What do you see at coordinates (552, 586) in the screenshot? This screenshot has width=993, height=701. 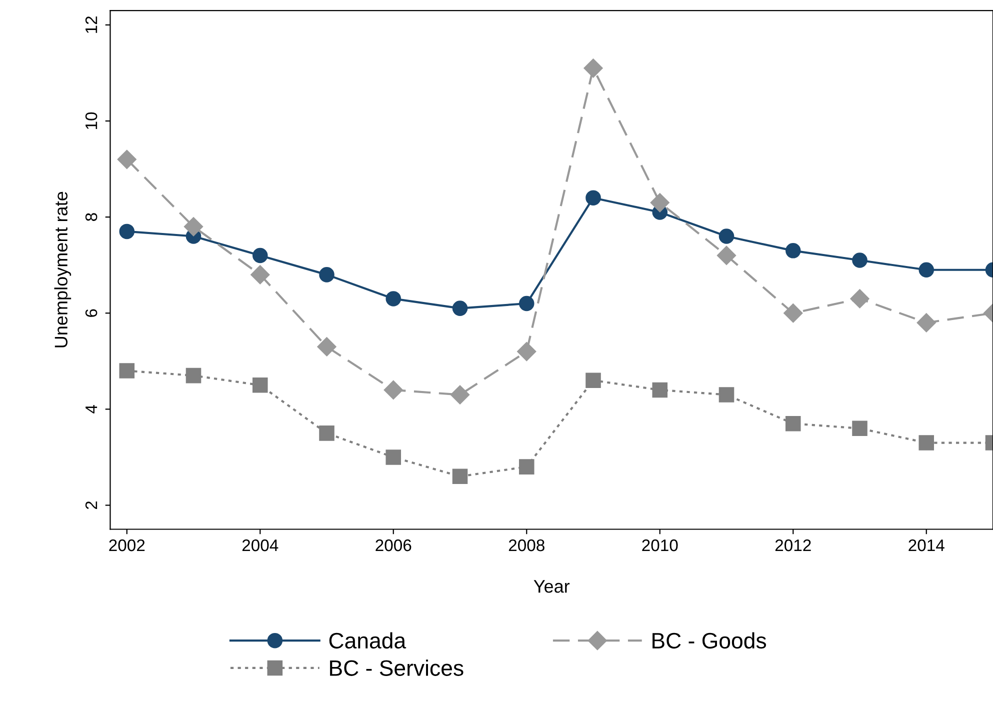 I see `x-axis-title: Year` at bounding box center [552, 586].